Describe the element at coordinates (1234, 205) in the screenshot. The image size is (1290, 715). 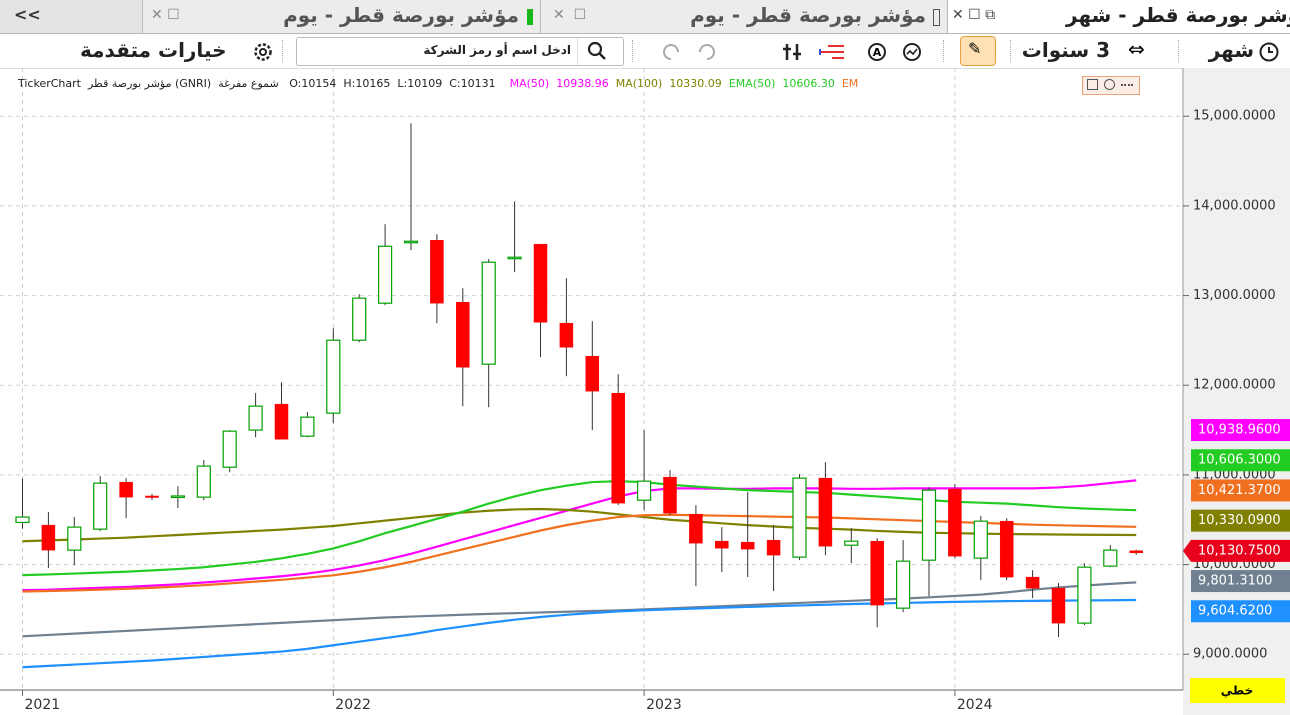
I see `y-tick-label: 14,000.0000` at that location.